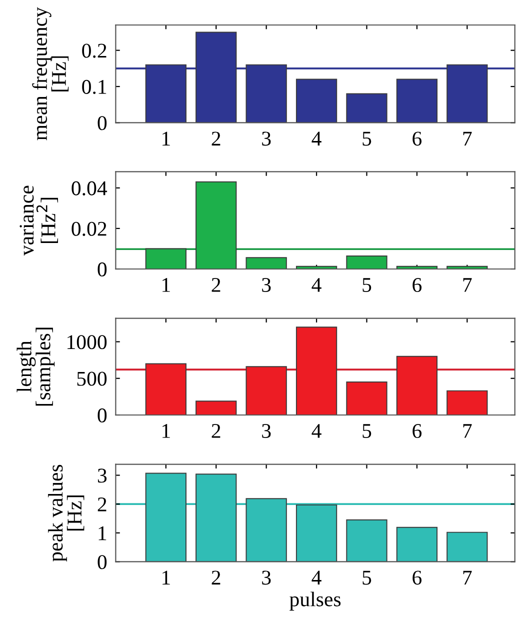 The height and width of the screenshot is (619, 519). What do you see at coordinates (90, 188) in the screenshot?
I see `y-tick-label: 0.04` at bounding box center [90, 188].